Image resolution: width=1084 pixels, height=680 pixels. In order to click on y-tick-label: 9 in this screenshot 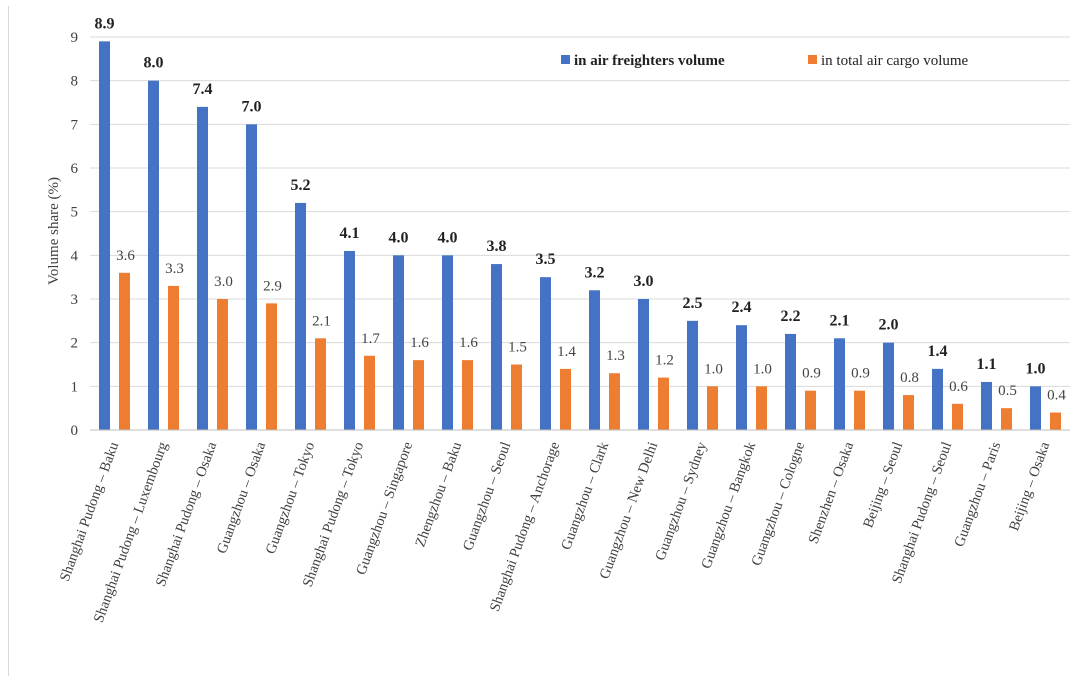, I will do `click(75, 38)`.